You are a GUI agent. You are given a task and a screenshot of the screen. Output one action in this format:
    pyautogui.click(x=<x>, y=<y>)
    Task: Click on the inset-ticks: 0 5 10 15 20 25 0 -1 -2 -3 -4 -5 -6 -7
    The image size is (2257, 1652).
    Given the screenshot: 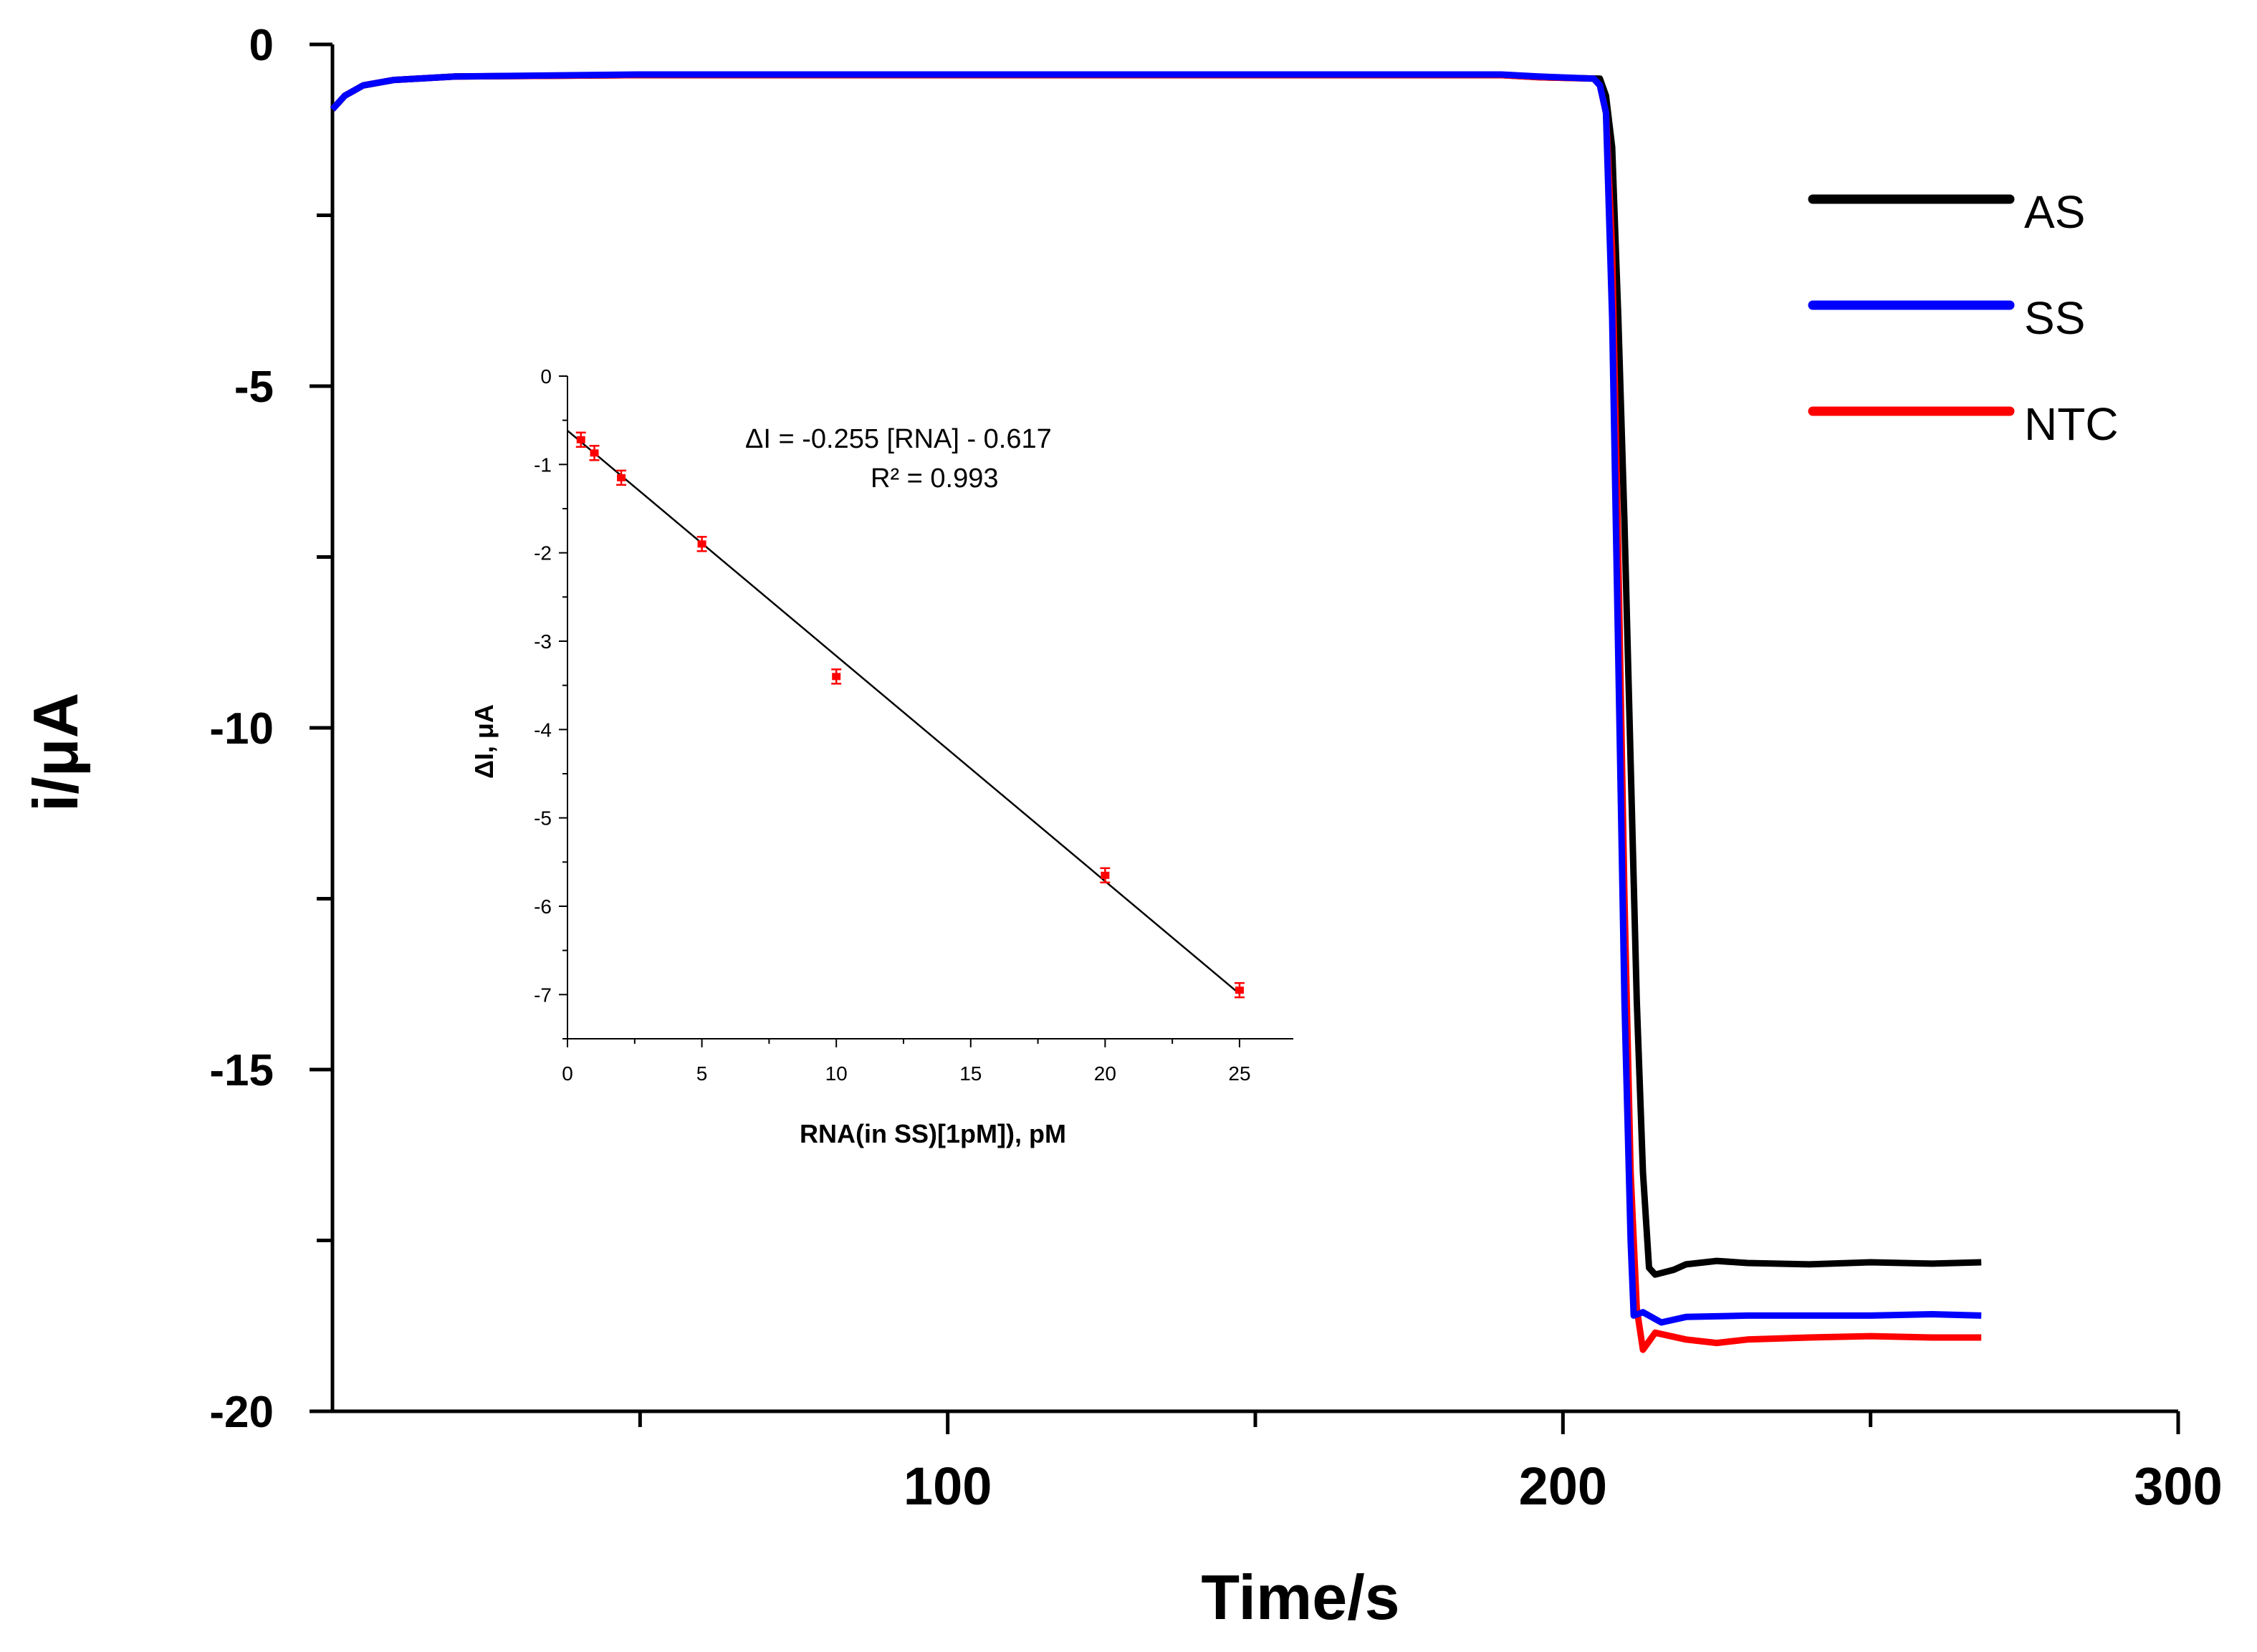 What is the action you would take?
    pyautogui.click(x=892, y=725)
    